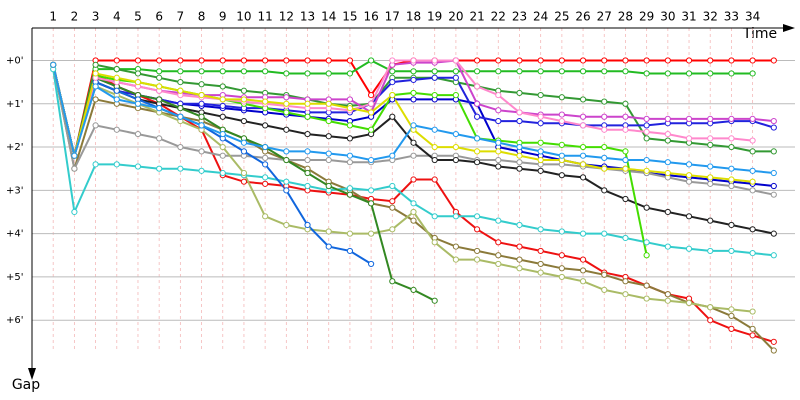 The image size is (800, 400). What do you see at coordinates (455, 17) in the screenshot?
I see `x-tick-label: 20` at bounding box center [455, 17].